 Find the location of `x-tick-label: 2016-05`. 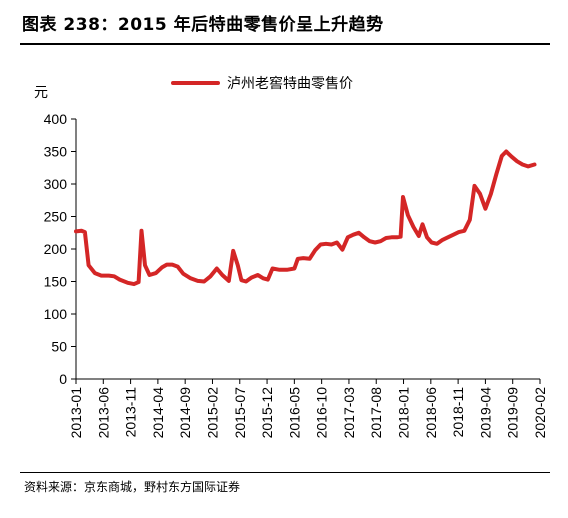

x-tick-label: 2016-05 is located at coordinates (294, 413).